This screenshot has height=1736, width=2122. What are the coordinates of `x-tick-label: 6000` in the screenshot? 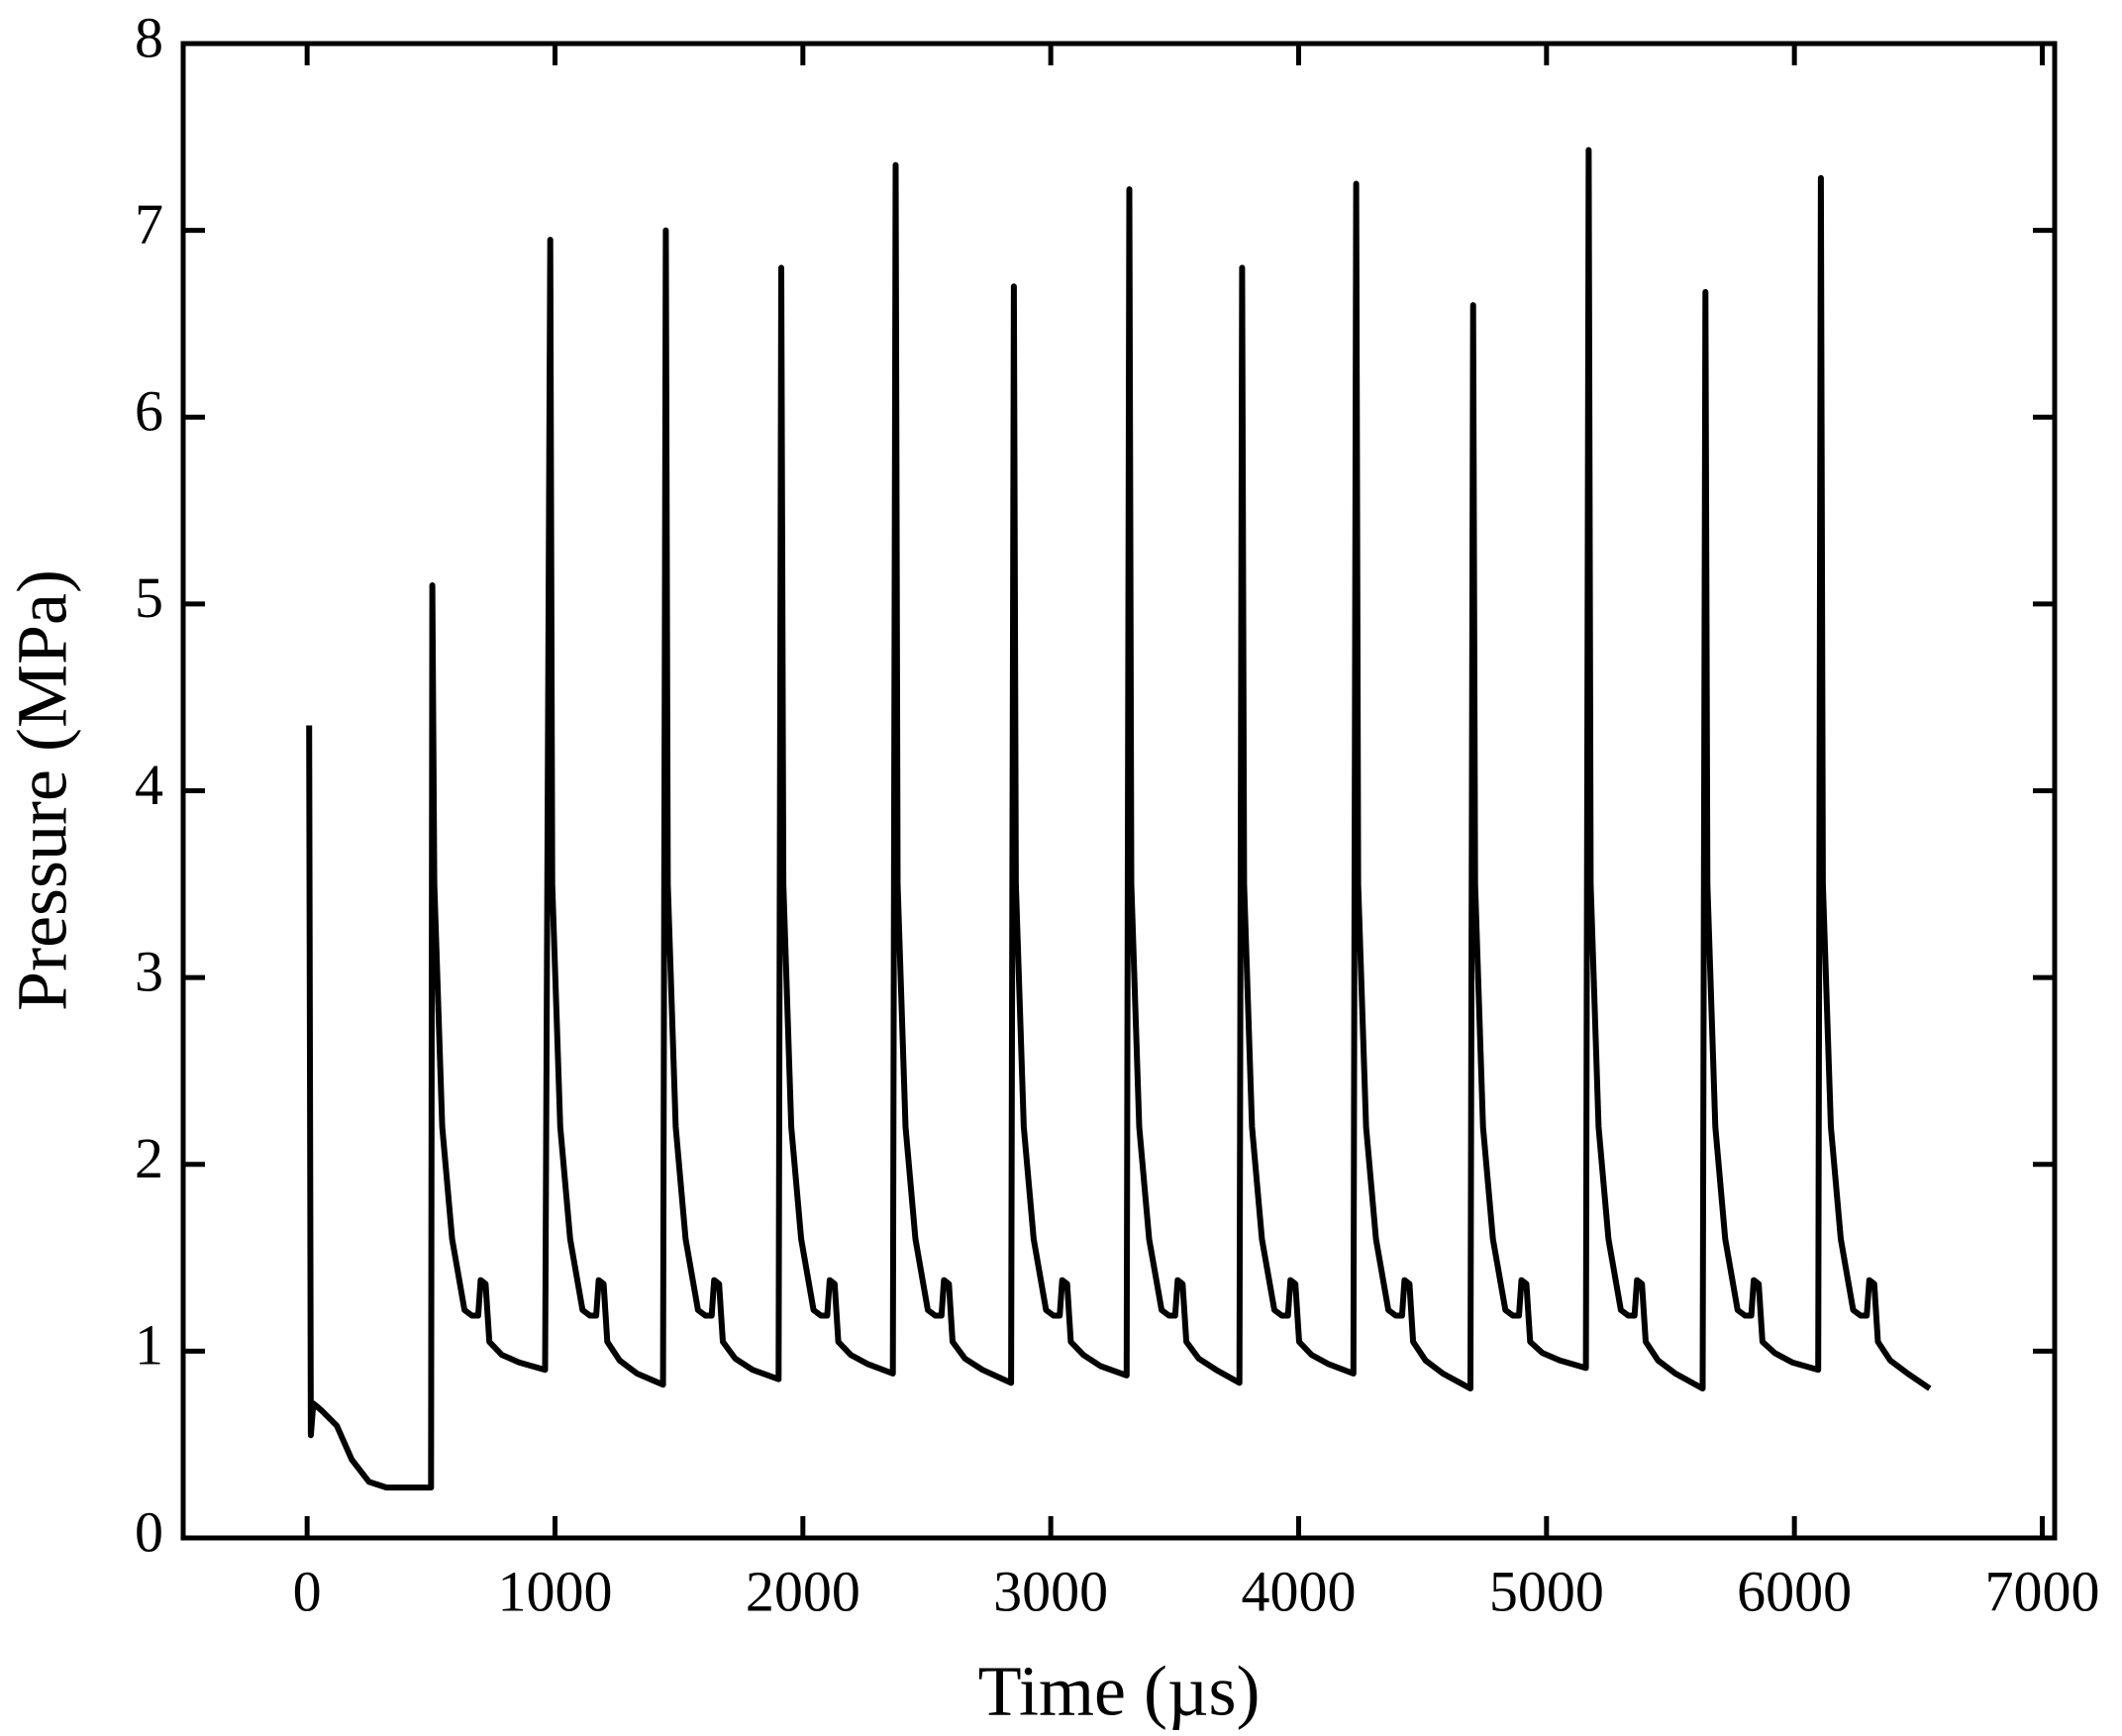 It's located at (1794, 1591).